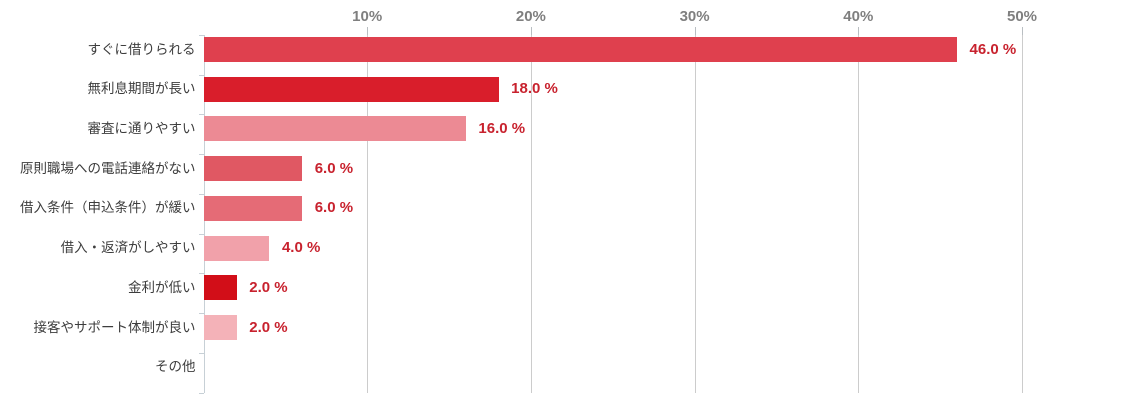 Image resolution: width=1123 pixels, height=407 pixels. I want to click on x-tick-label: 20%, so click(530, 16).